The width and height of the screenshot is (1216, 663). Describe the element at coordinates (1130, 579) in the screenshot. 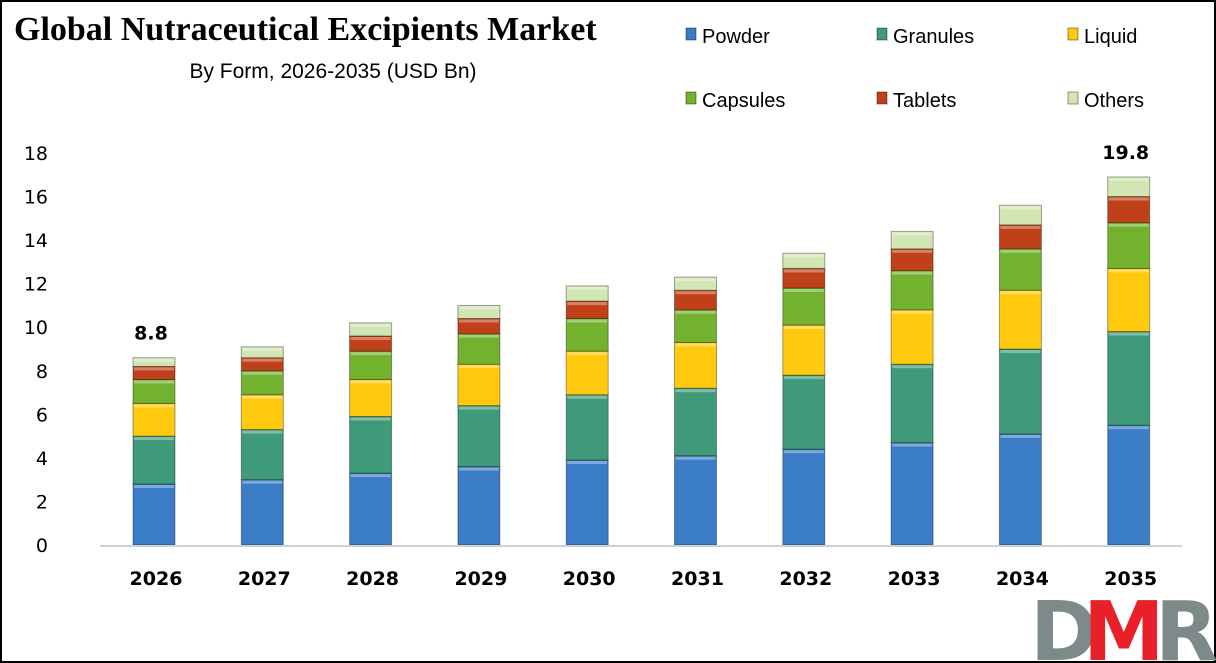

I see `x-tick-label: 2035` at that location.